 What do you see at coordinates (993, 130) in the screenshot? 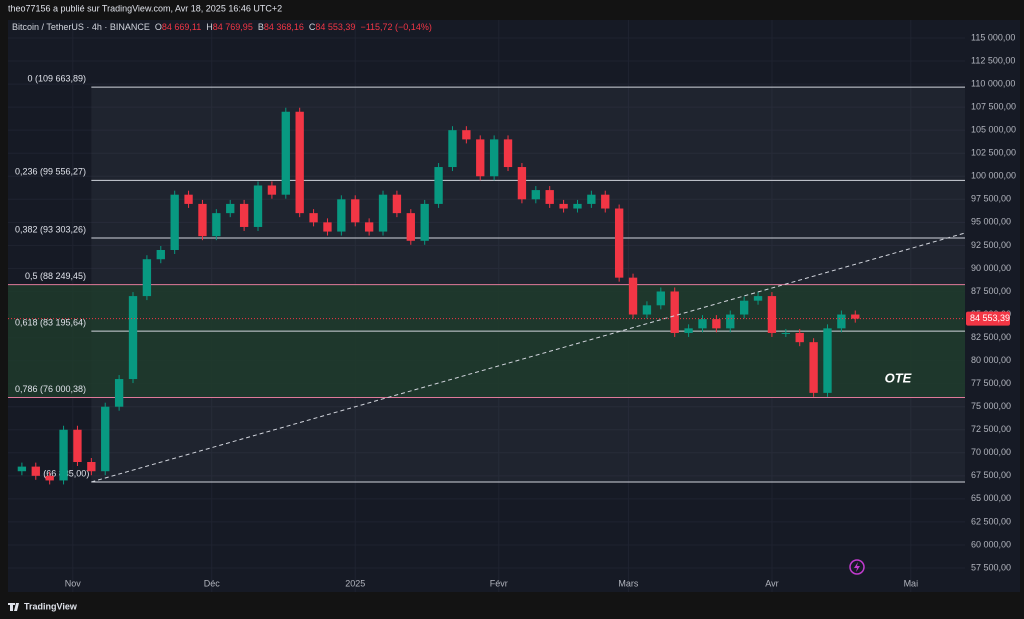
I see `y-tick-label: 105 000,00` at bounding box center [993, 130].